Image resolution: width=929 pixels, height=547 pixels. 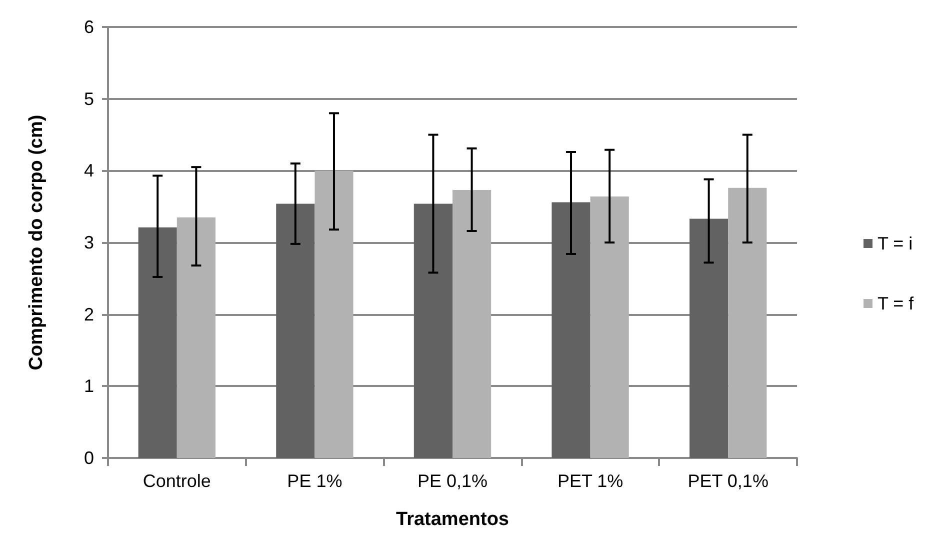 What do you see at coordinates (89, 98) in the screenshot?
I see `y-tick-label: 5` at bounding box center [89, 98].